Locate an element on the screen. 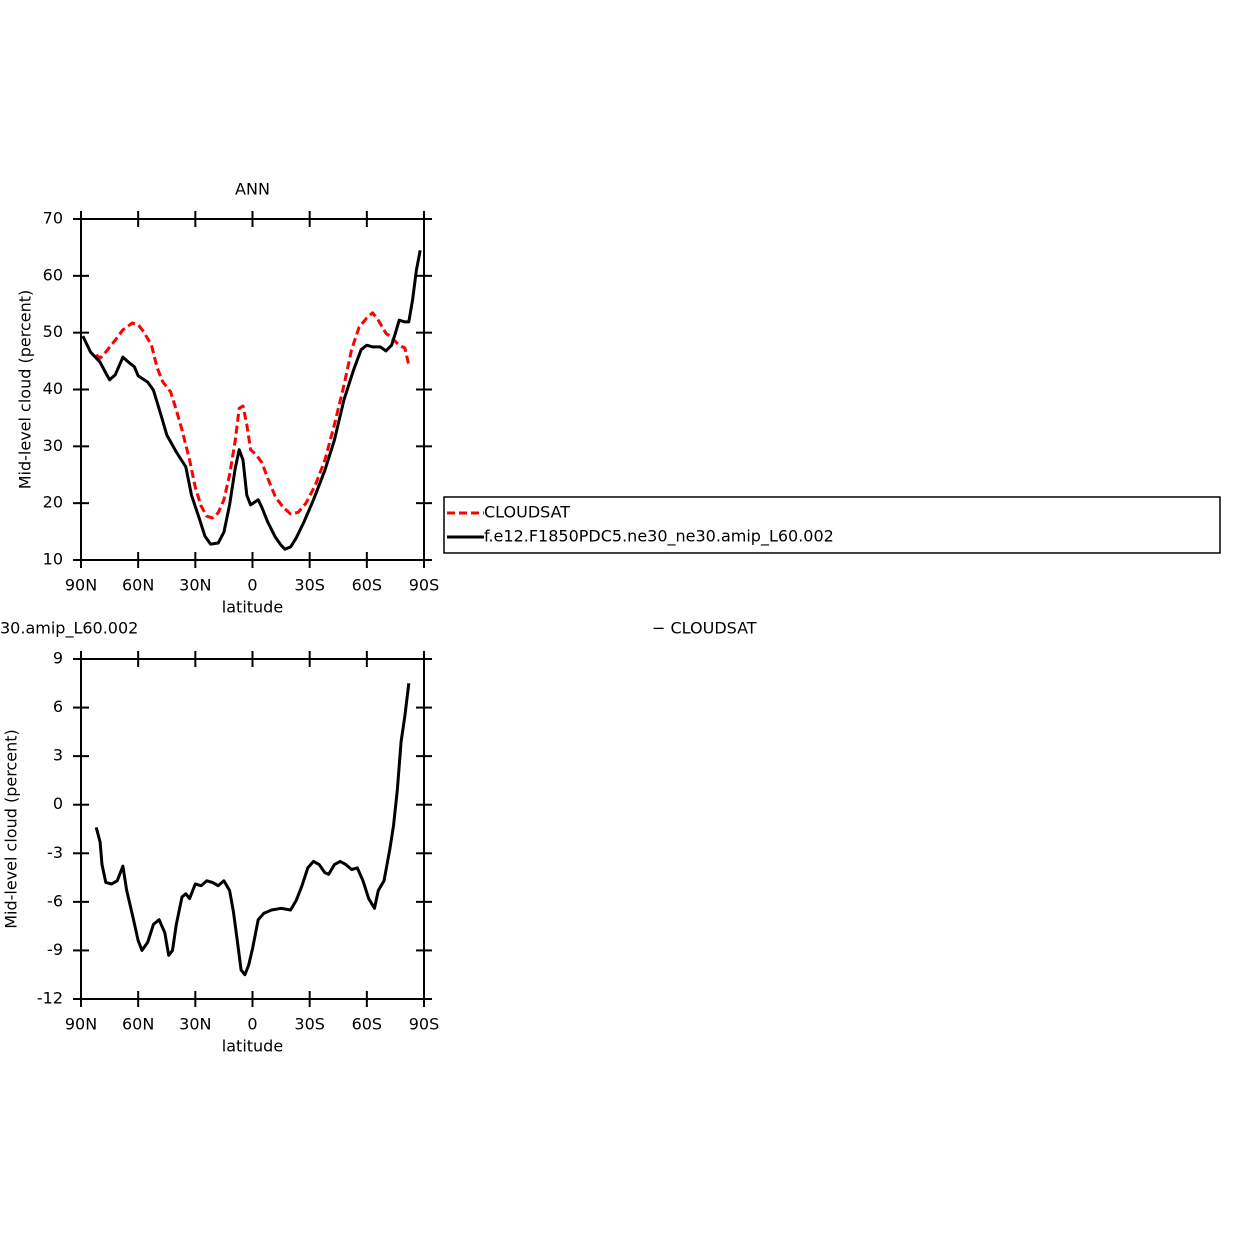  chart-title: 30.amip_L60.002 is located at coordinates (69, 629).